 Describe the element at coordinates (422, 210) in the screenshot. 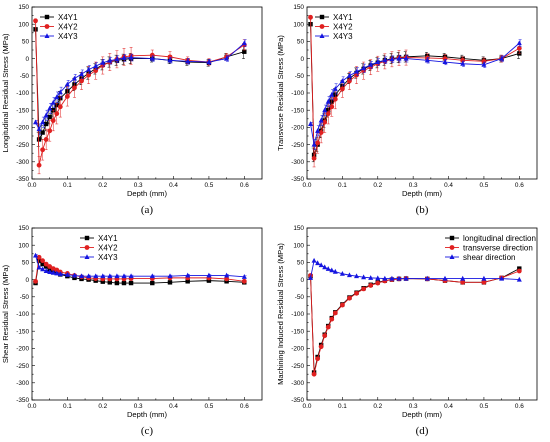

I see `panel-label: (b)` at that location.